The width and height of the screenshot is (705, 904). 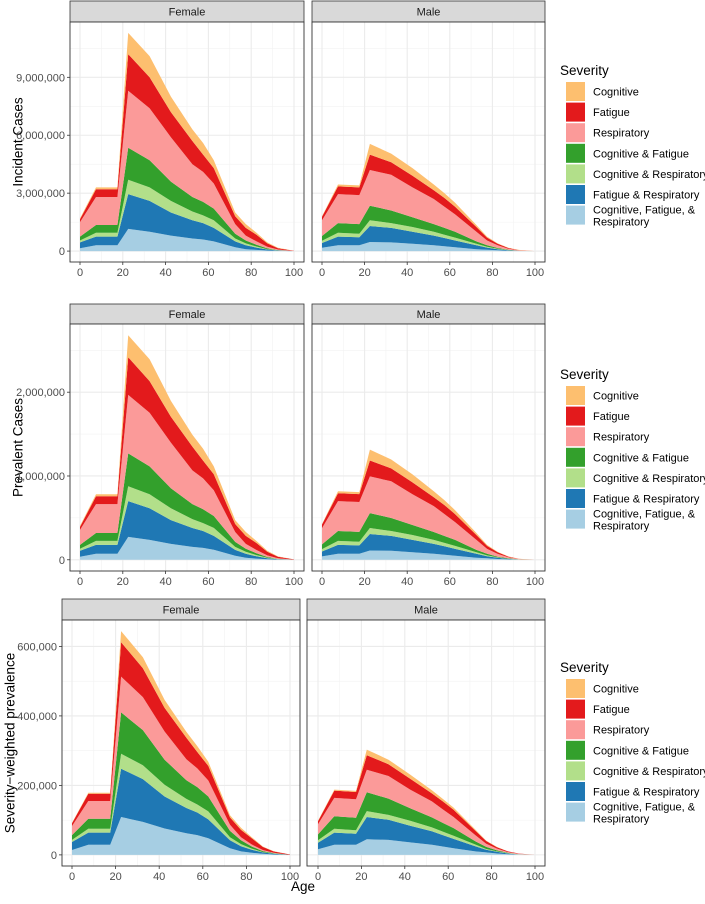 I want to click on y-axis-title: Prevalent Cases, so click(x=18, y=447).